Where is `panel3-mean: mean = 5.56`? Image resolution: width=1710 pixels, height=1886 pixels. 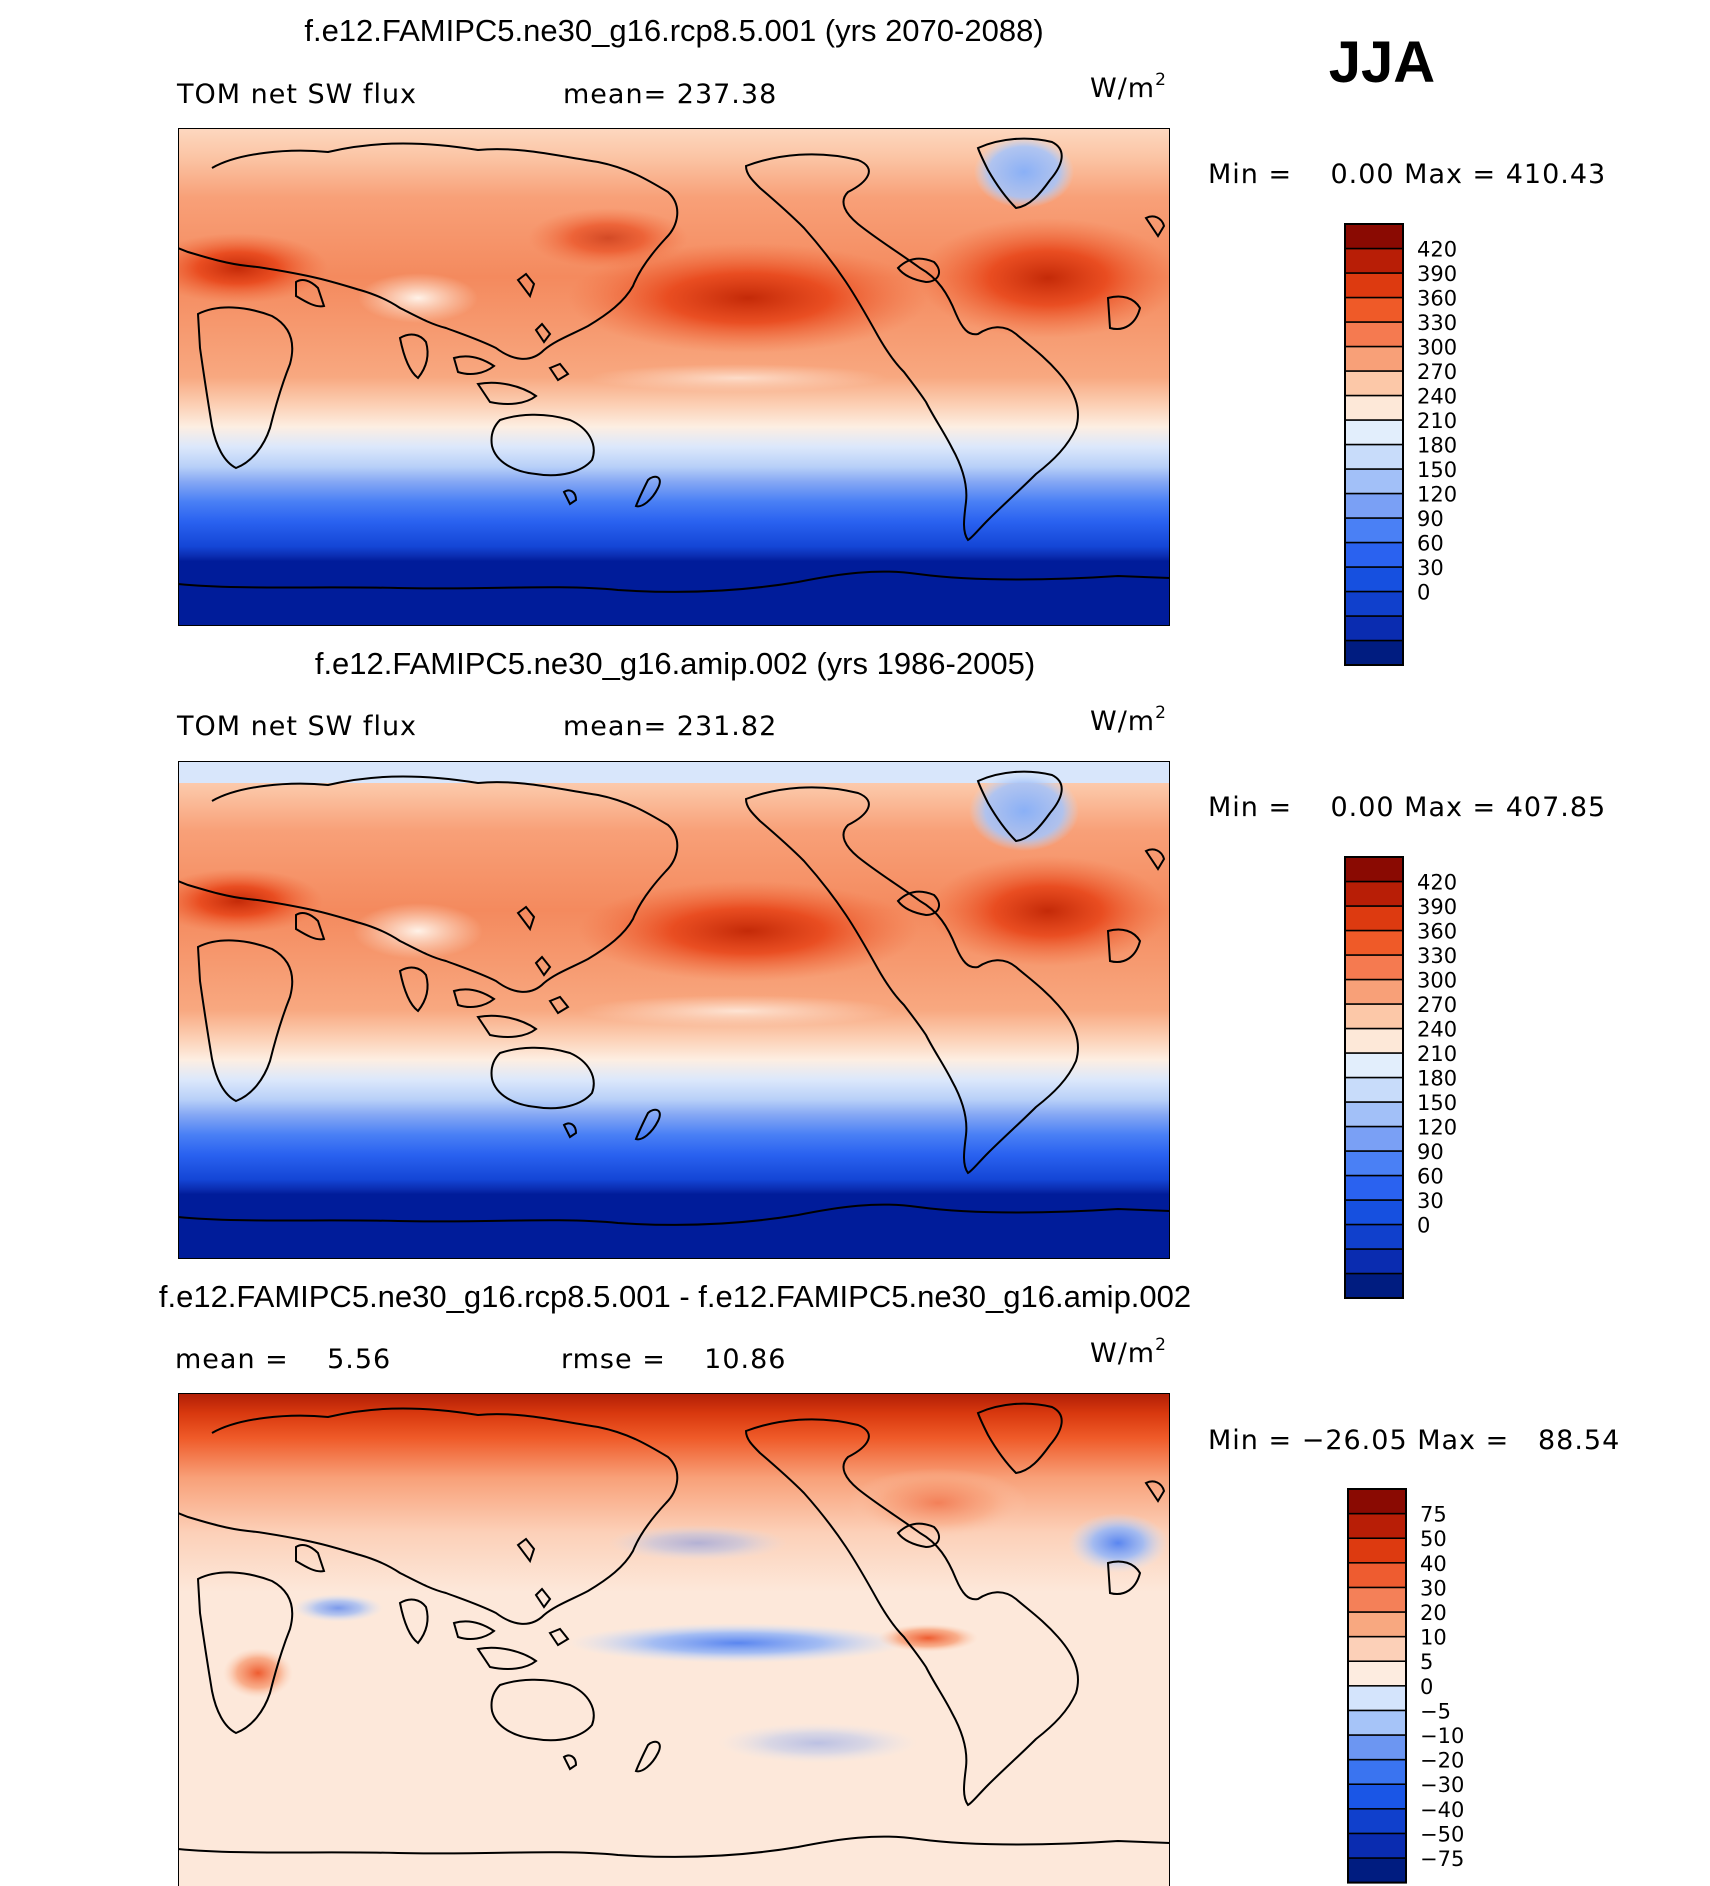 panel3-mean: mean = 5.56 is located at coordinates (283, 1359).